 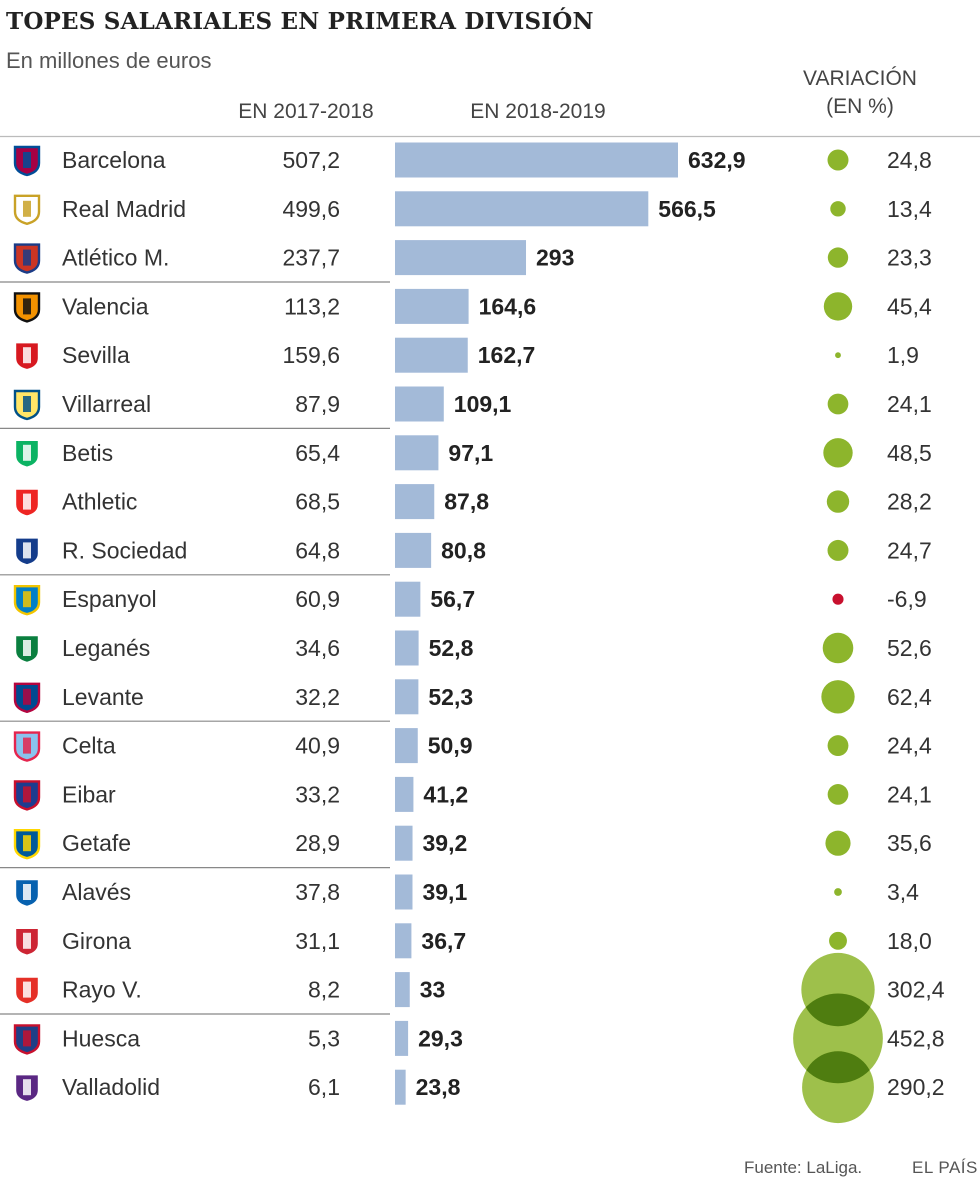 What do you see at coordinates (317, 453) in the screenshot?
I see `value-2017-2018: 65,4` at bounding box center [317, 453].